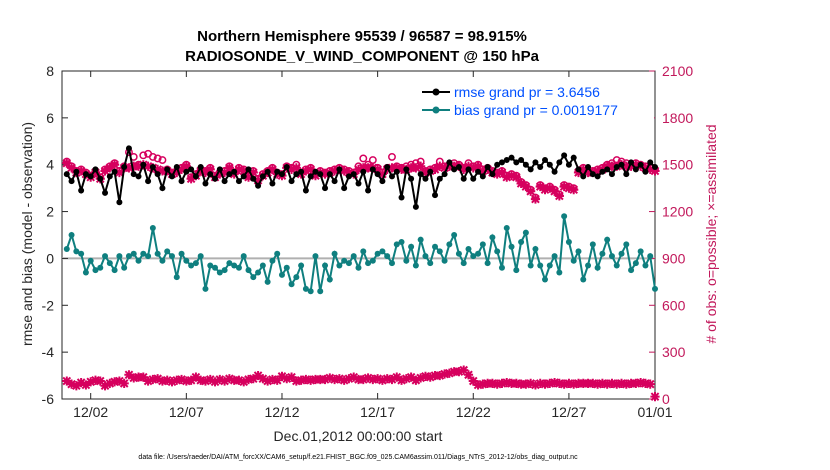  I want to click on x-tick-label: 12/17, so click(377, 412).